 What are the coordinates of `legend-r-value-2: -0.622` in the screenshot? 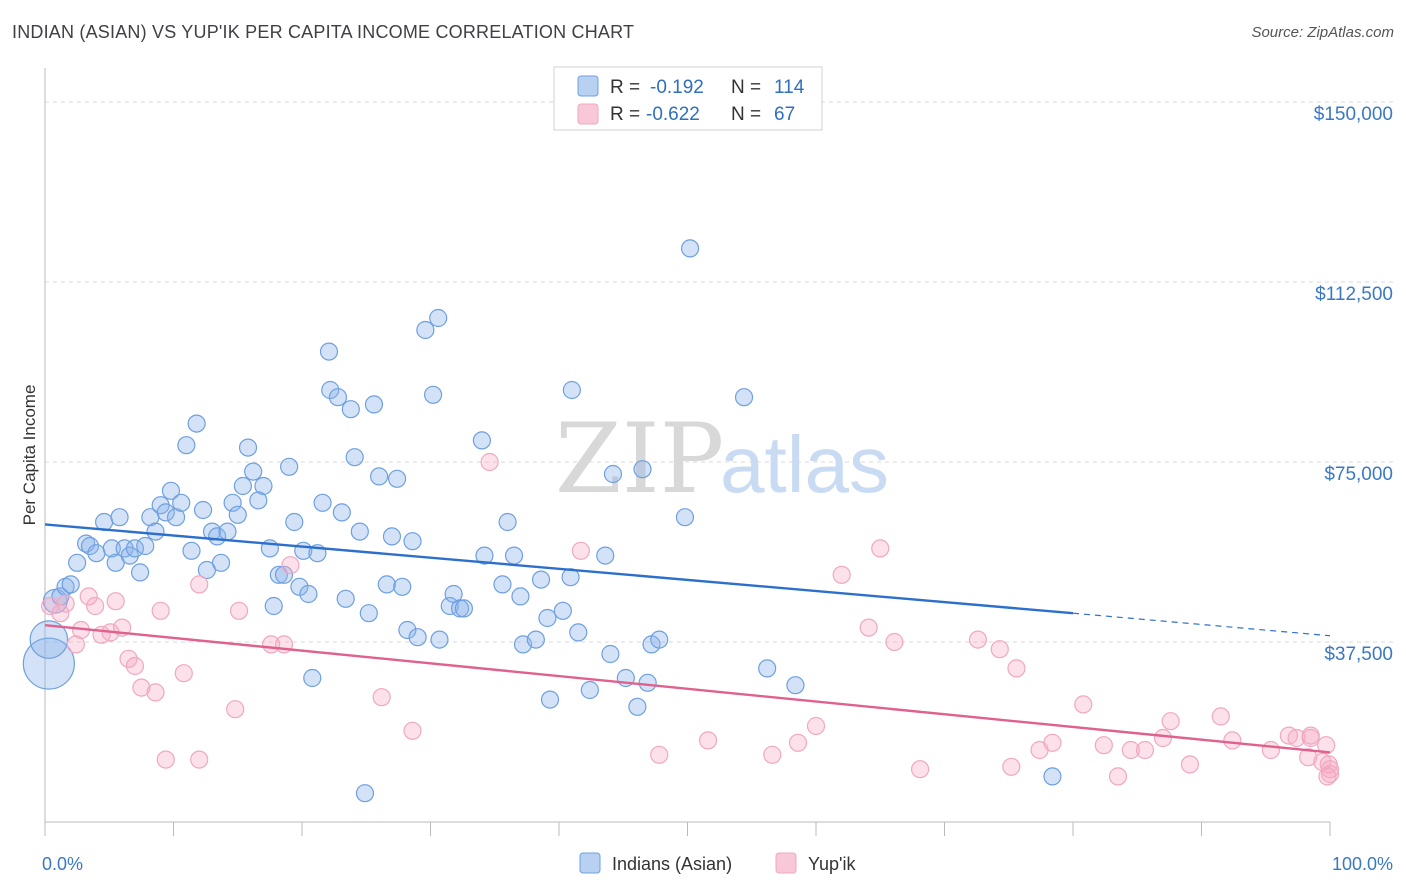 It's located at (673, 114).